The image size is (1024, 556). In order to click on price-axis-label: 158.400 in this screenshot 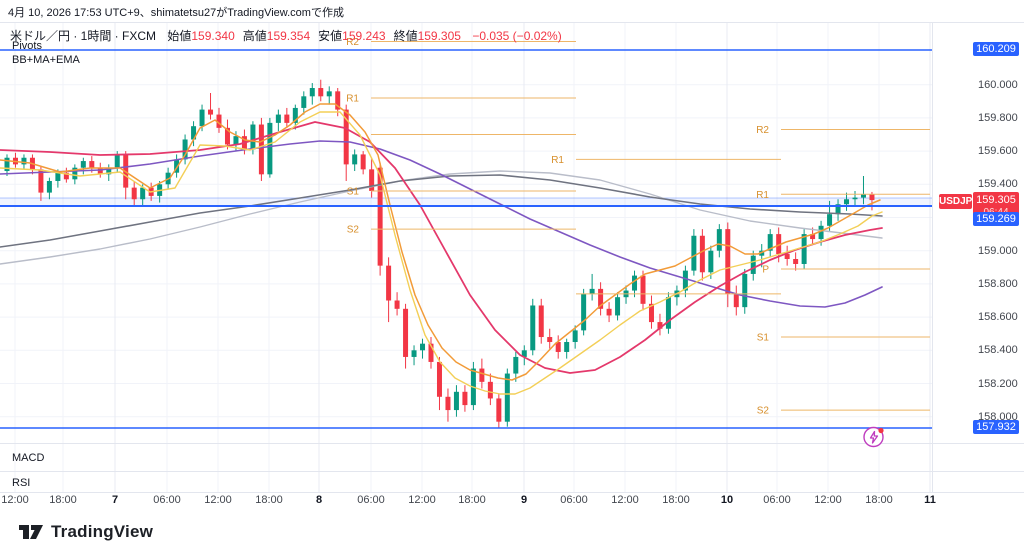, I will do `click(998, 350)`.